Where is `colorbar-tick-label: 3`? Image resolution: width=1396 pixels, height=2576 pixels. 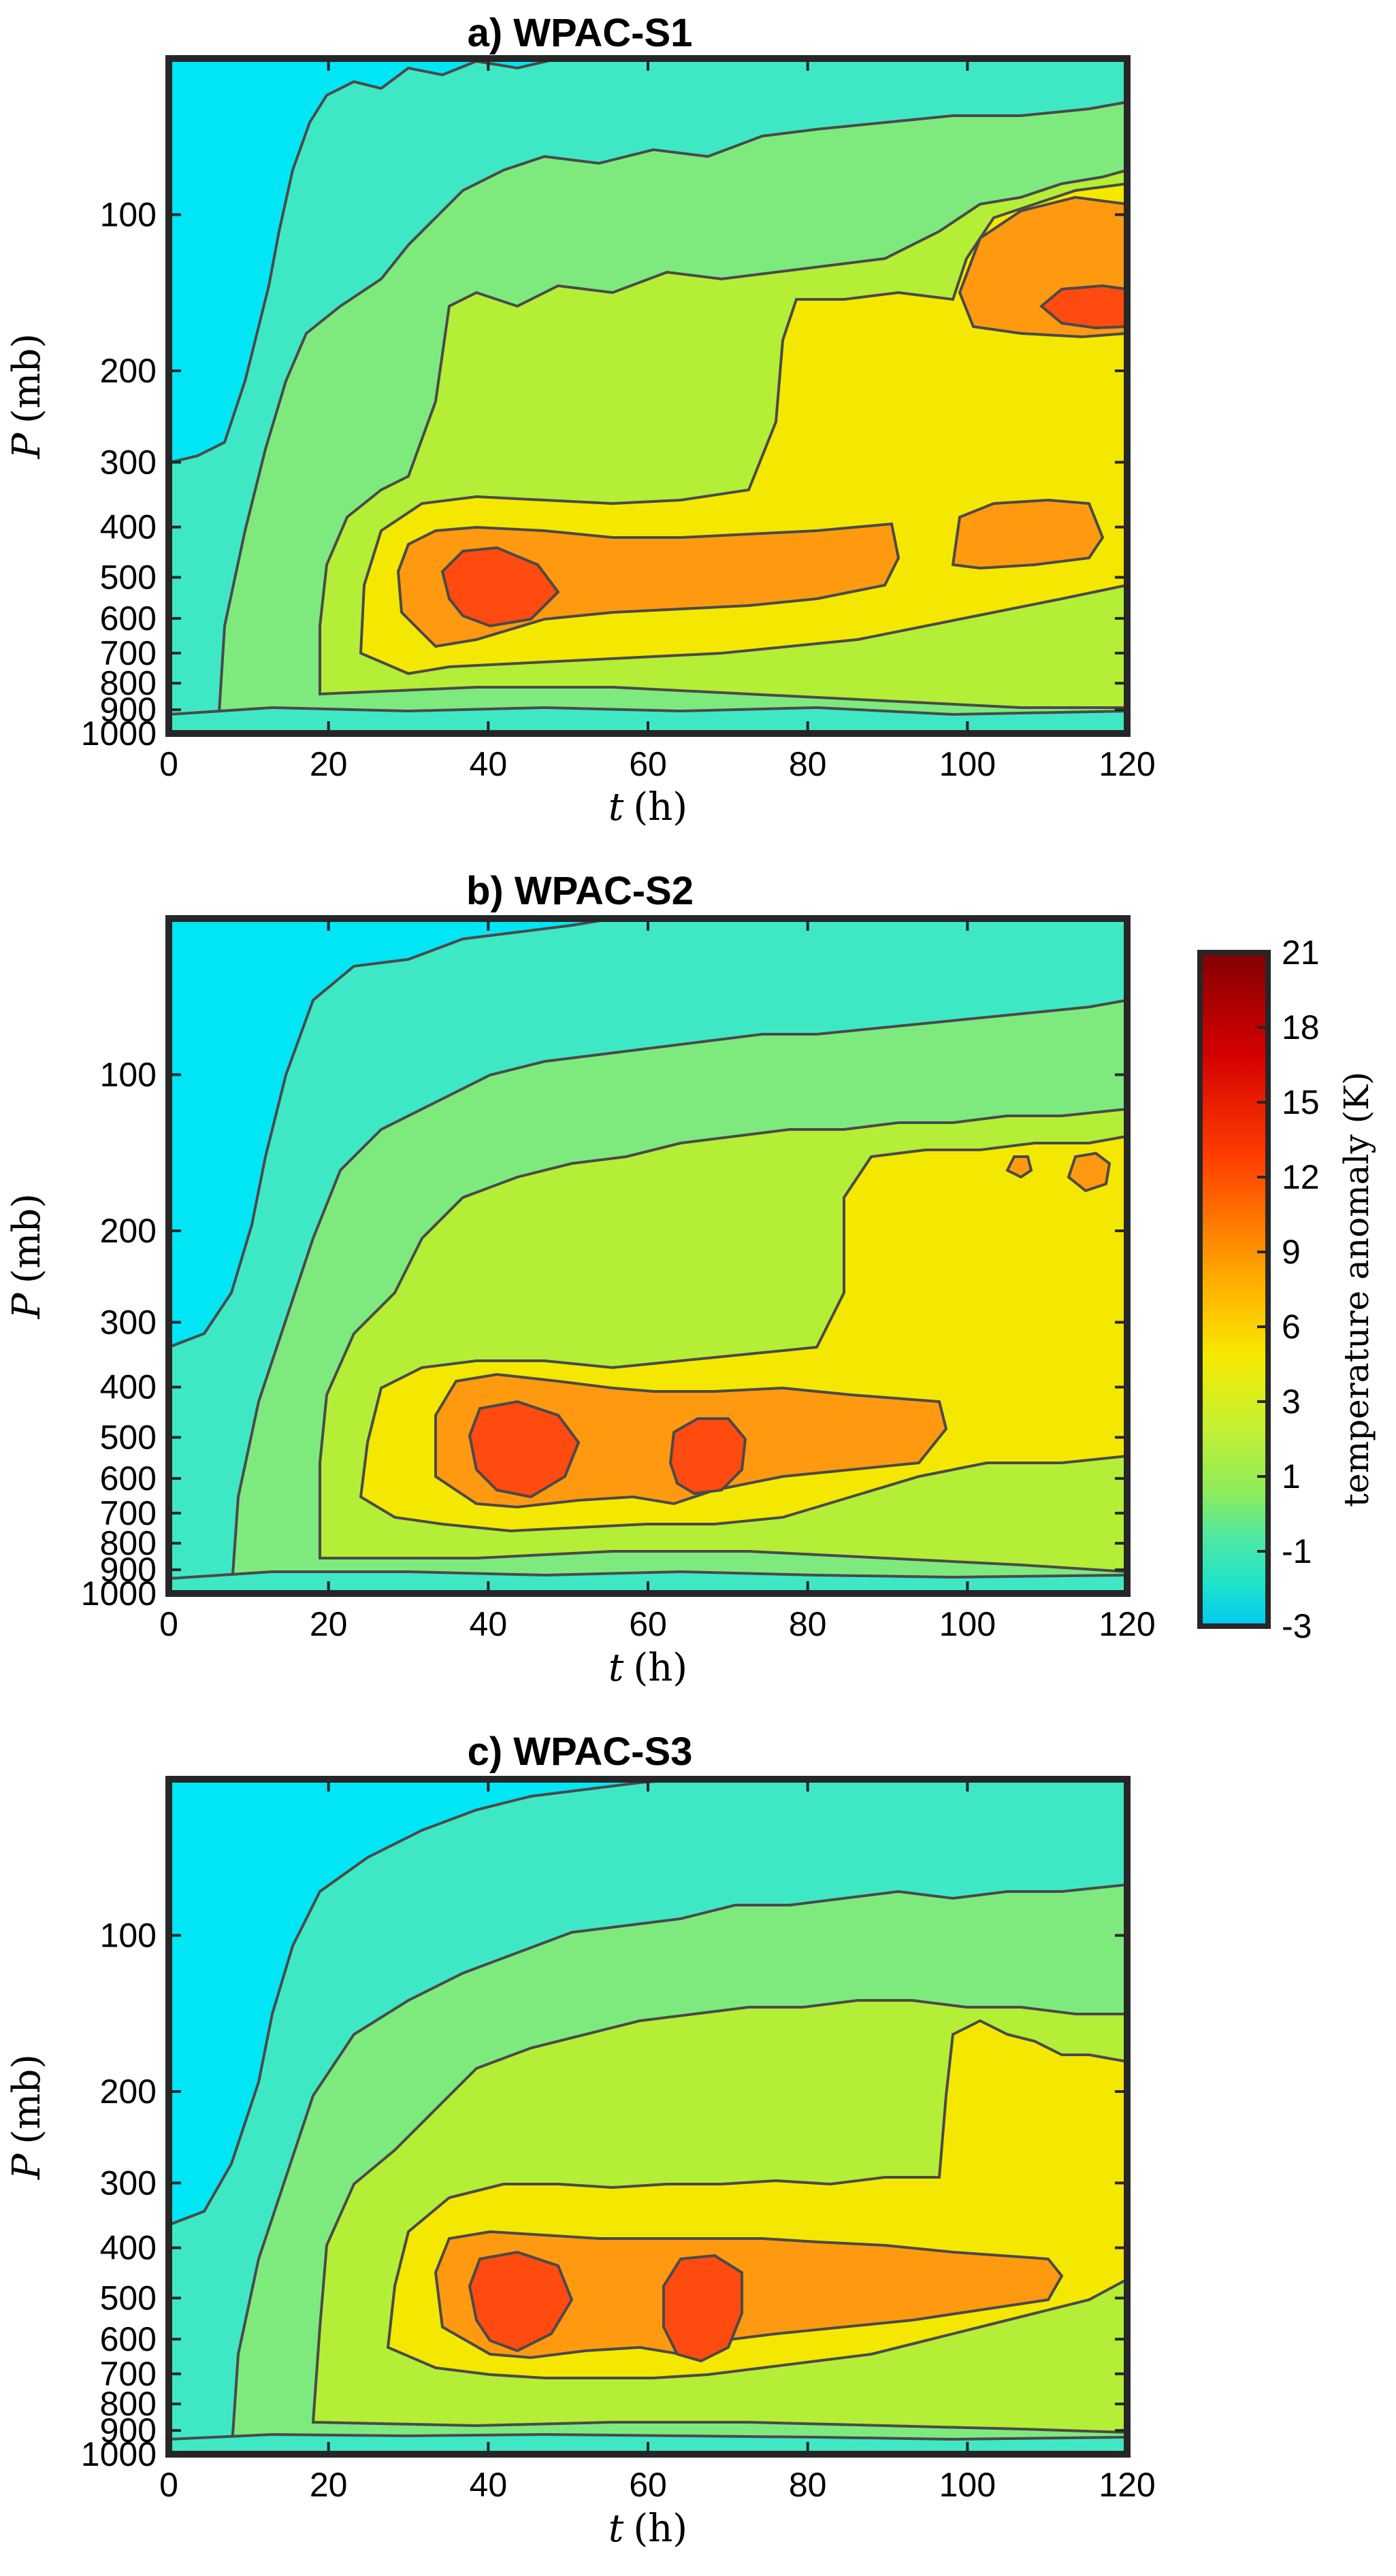 colorbar-tick-label: 3 is located at coordinates (1291, 1402).